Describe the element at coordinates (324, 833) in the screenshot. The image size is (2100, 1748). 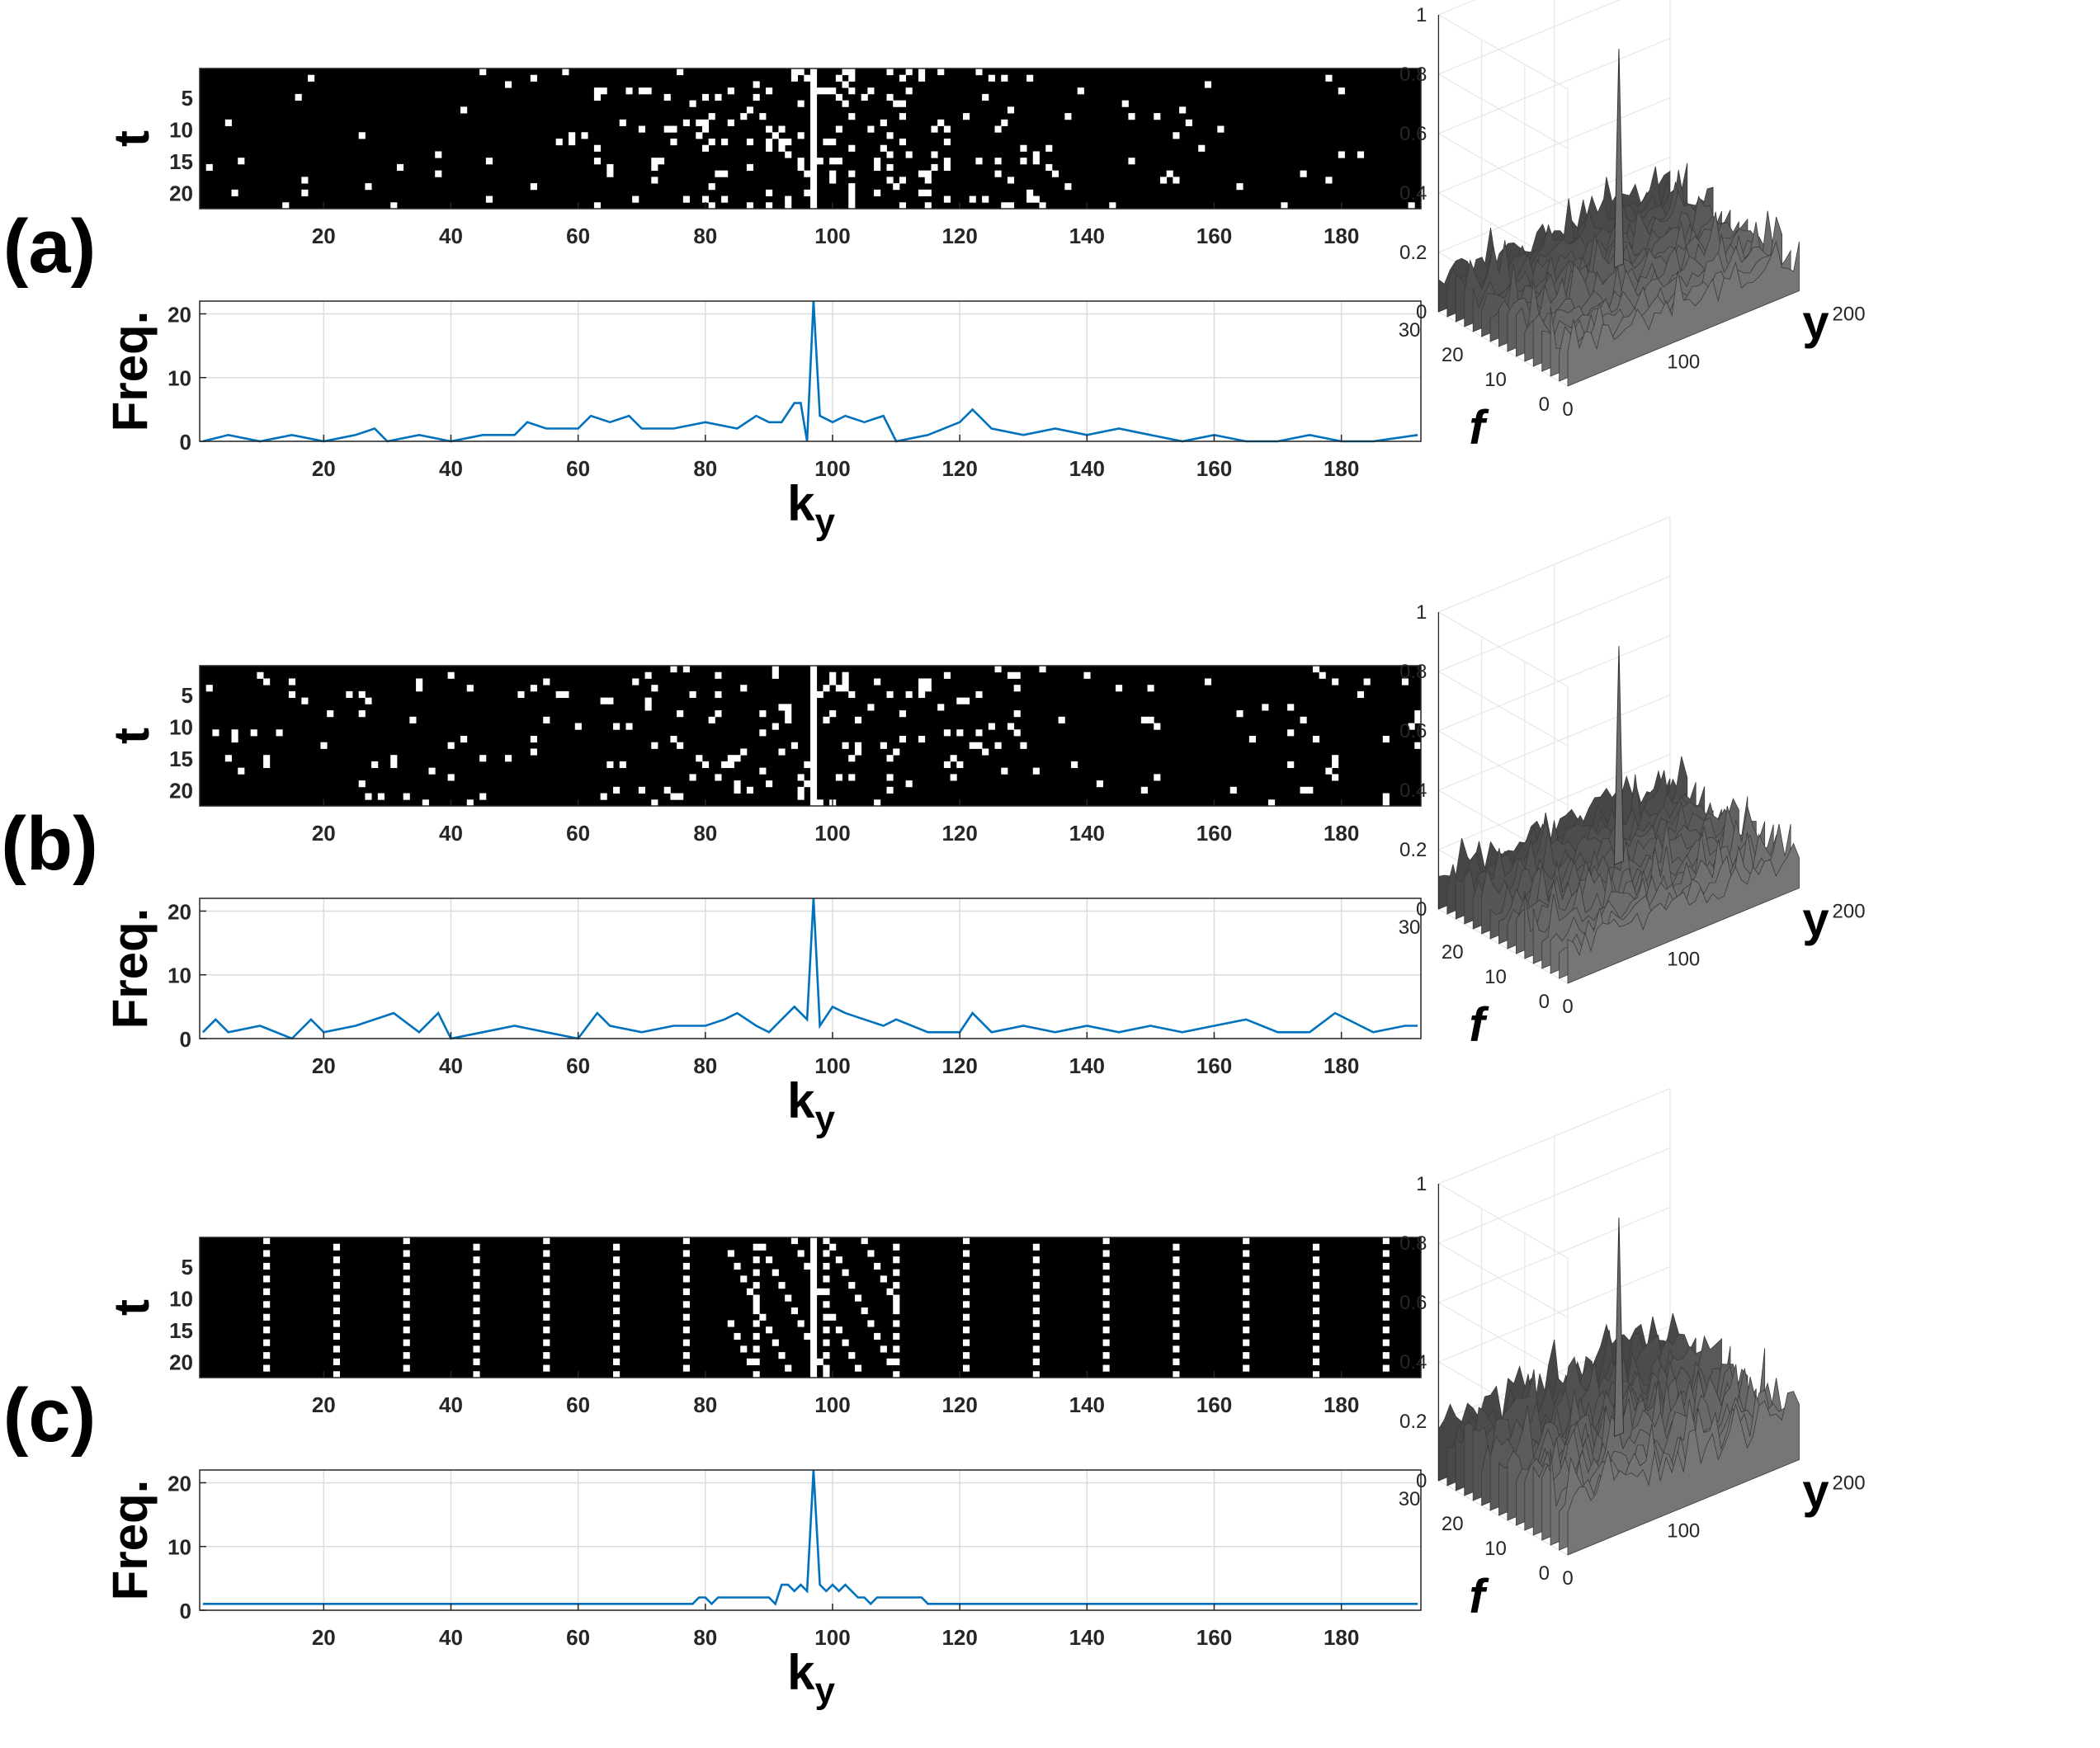
I see `mask-x-tick-label: 20` at that location.